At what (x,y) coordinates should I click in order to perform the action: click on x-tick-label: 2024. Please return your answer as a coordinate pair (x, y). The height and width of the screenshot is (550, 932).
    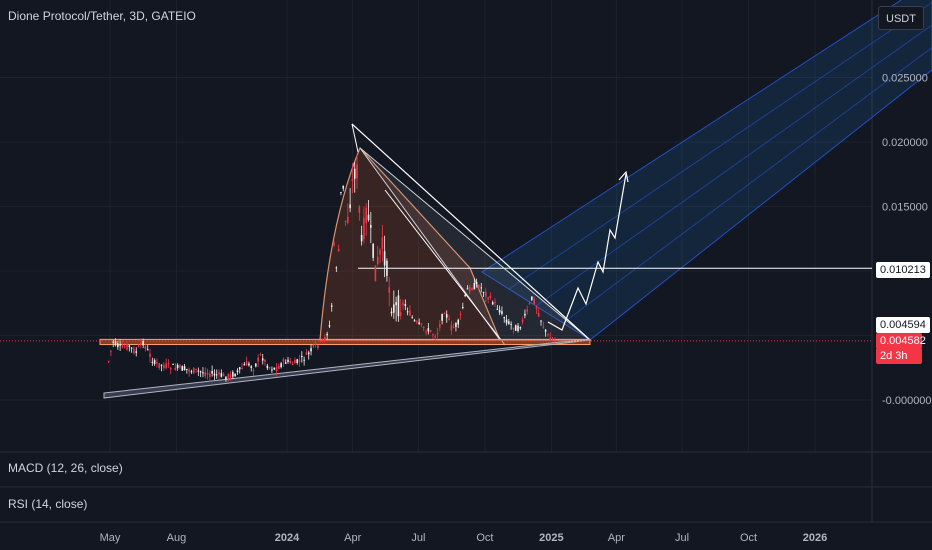
    Looking at the image, I should click on (287, 538).